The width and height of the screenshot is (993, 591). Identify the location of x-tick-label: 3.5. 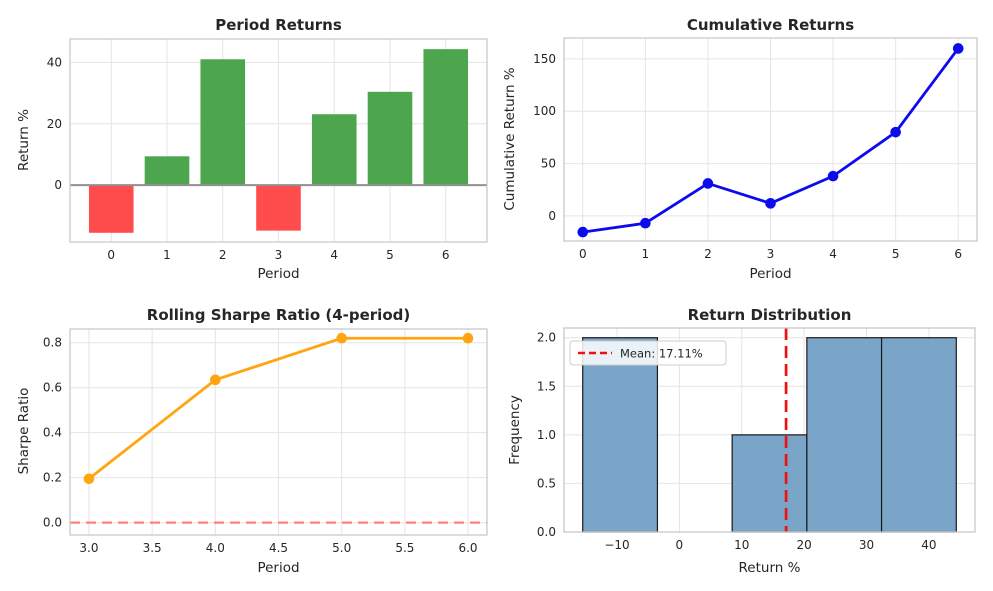
(152, 548).